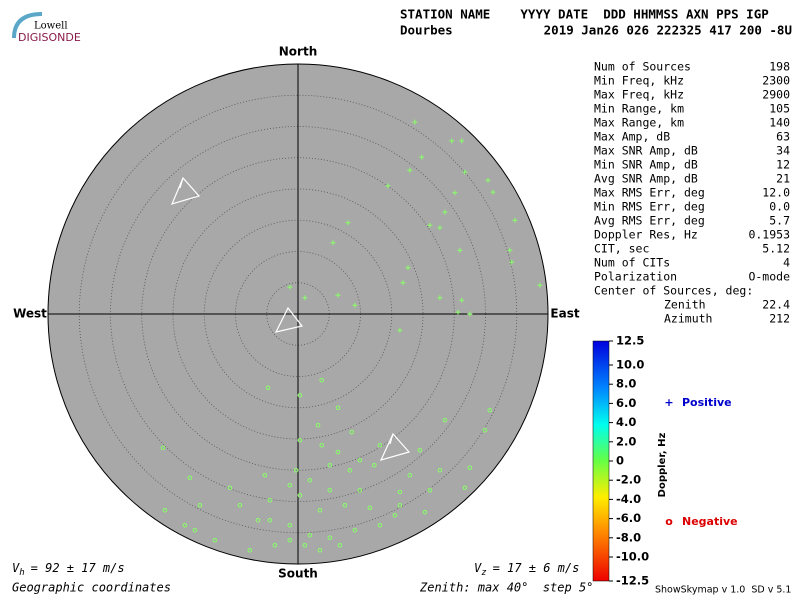 This screenshot has height=600, width=800. Describe the element at coordinates (632, 137) in the screenshot. I see `stat-label: Max Amp, dB` at that location.